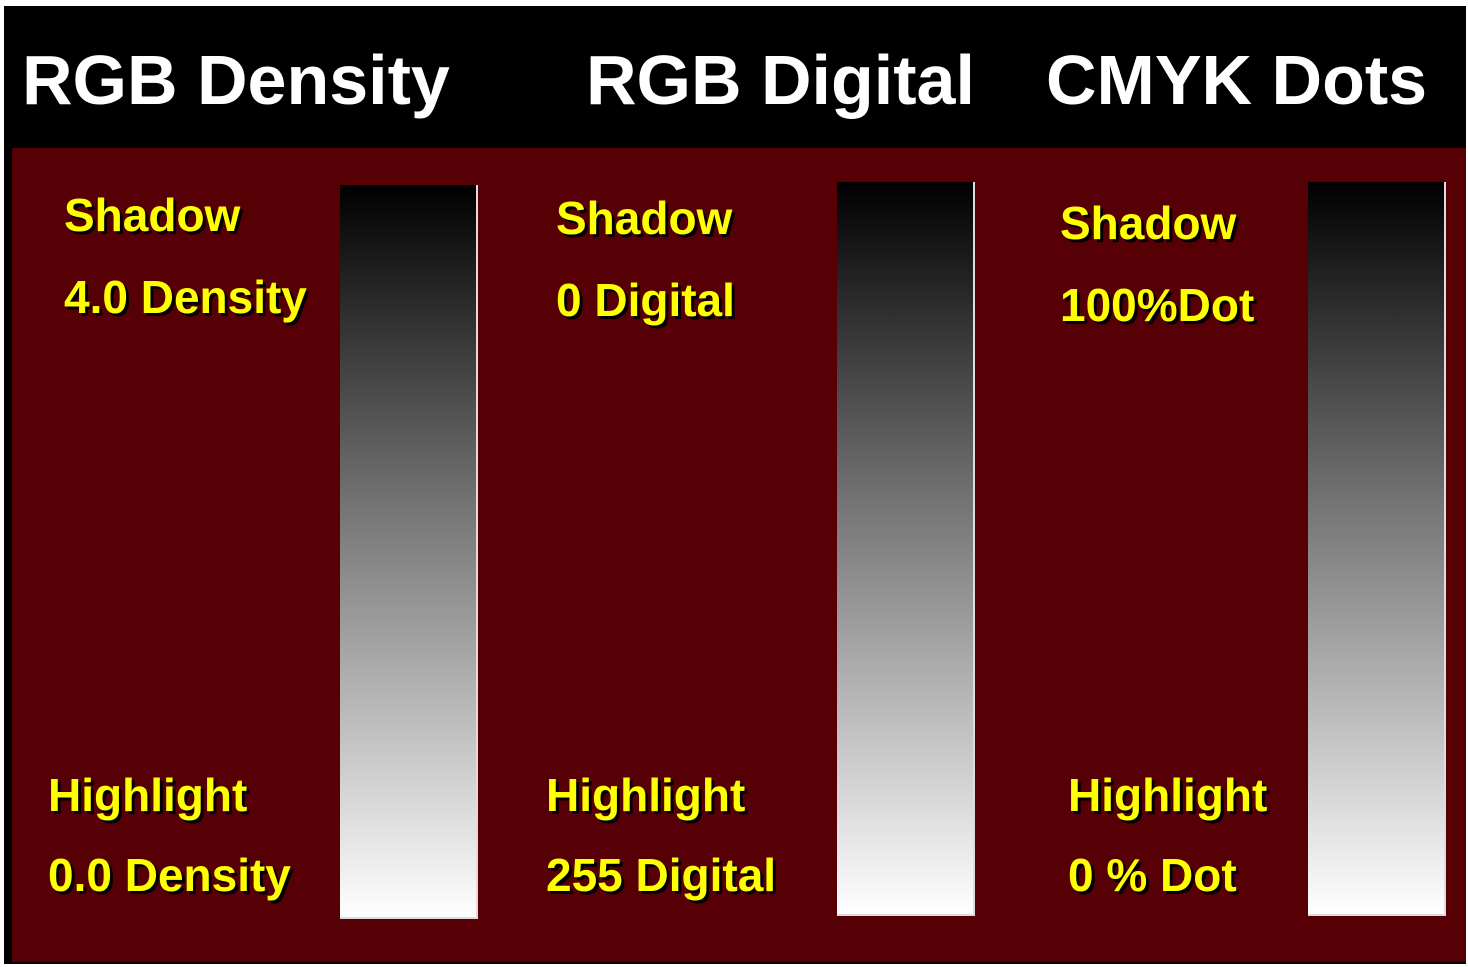 The width and height of the screenshot is (1468, 967). Describe the element at coordinates (1237, 80) in the screenshot. I see `column-title: CMYK Dots` at that location.